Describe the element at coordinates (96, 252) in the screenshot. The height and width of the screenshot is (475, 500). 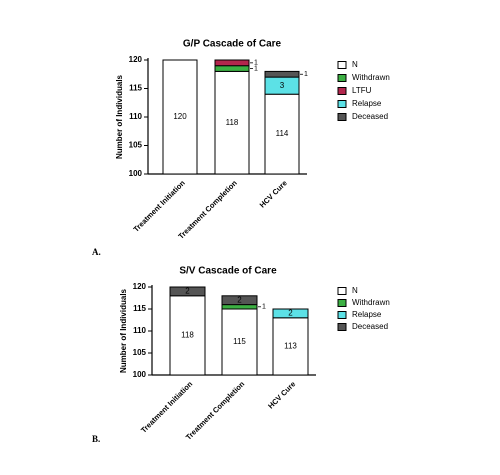
I see `panel-label: A.` at that location.